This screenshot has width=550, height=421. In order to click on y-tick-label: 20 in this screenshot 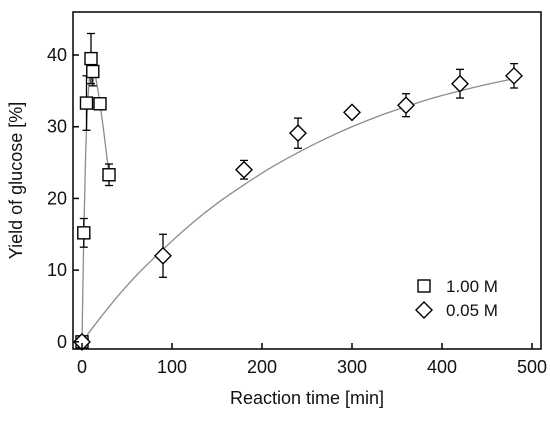, I will do `click(57, 198)`.